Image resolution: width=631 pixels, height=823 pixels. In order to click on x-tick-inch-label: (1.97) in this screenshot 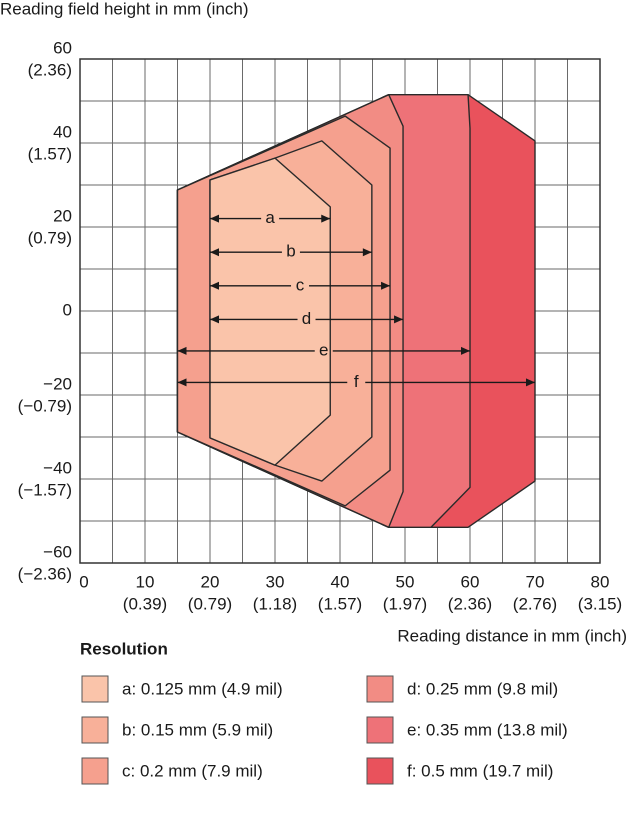, I will do `click(405, 603)`.